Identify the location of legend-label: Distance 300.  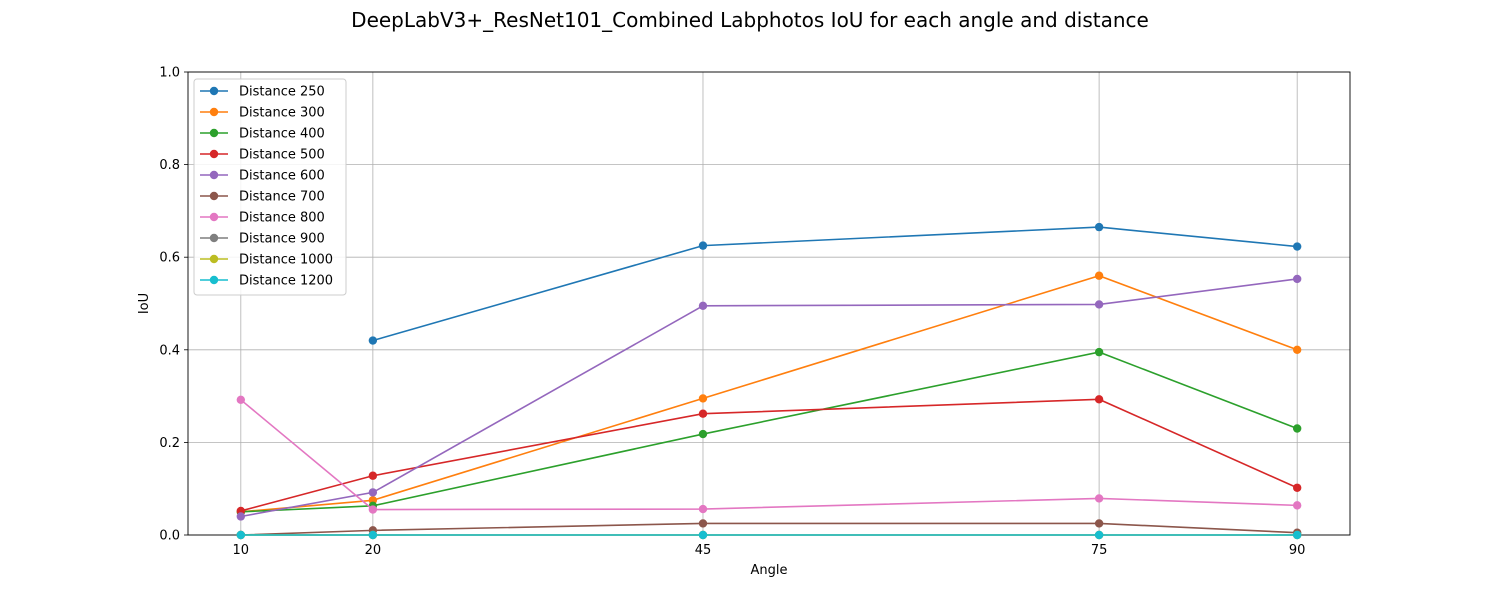
(282, 113).